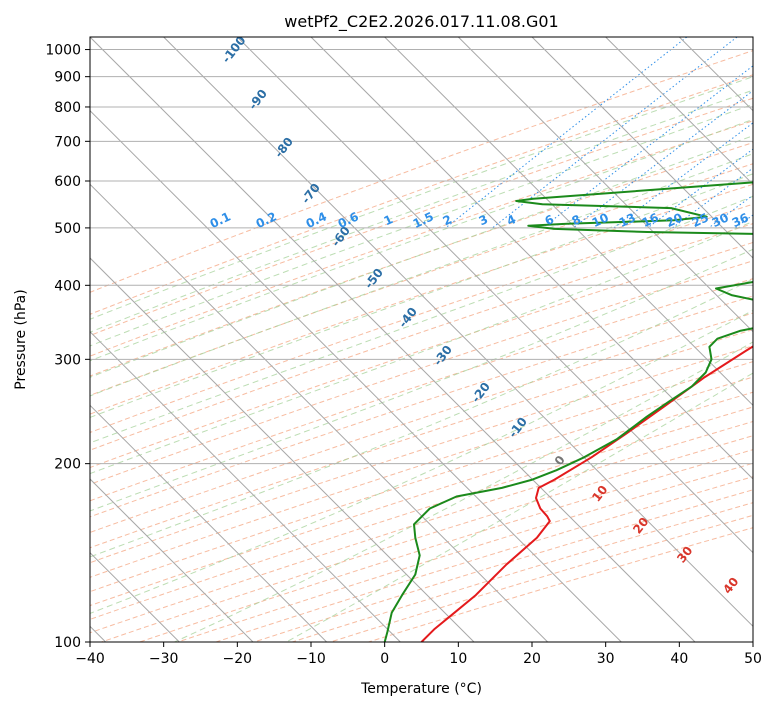 The image size is (775, 708). Describe the element at coordinates (67, 643) in the screenshot. I see `y-tick-label: 100` at that location.